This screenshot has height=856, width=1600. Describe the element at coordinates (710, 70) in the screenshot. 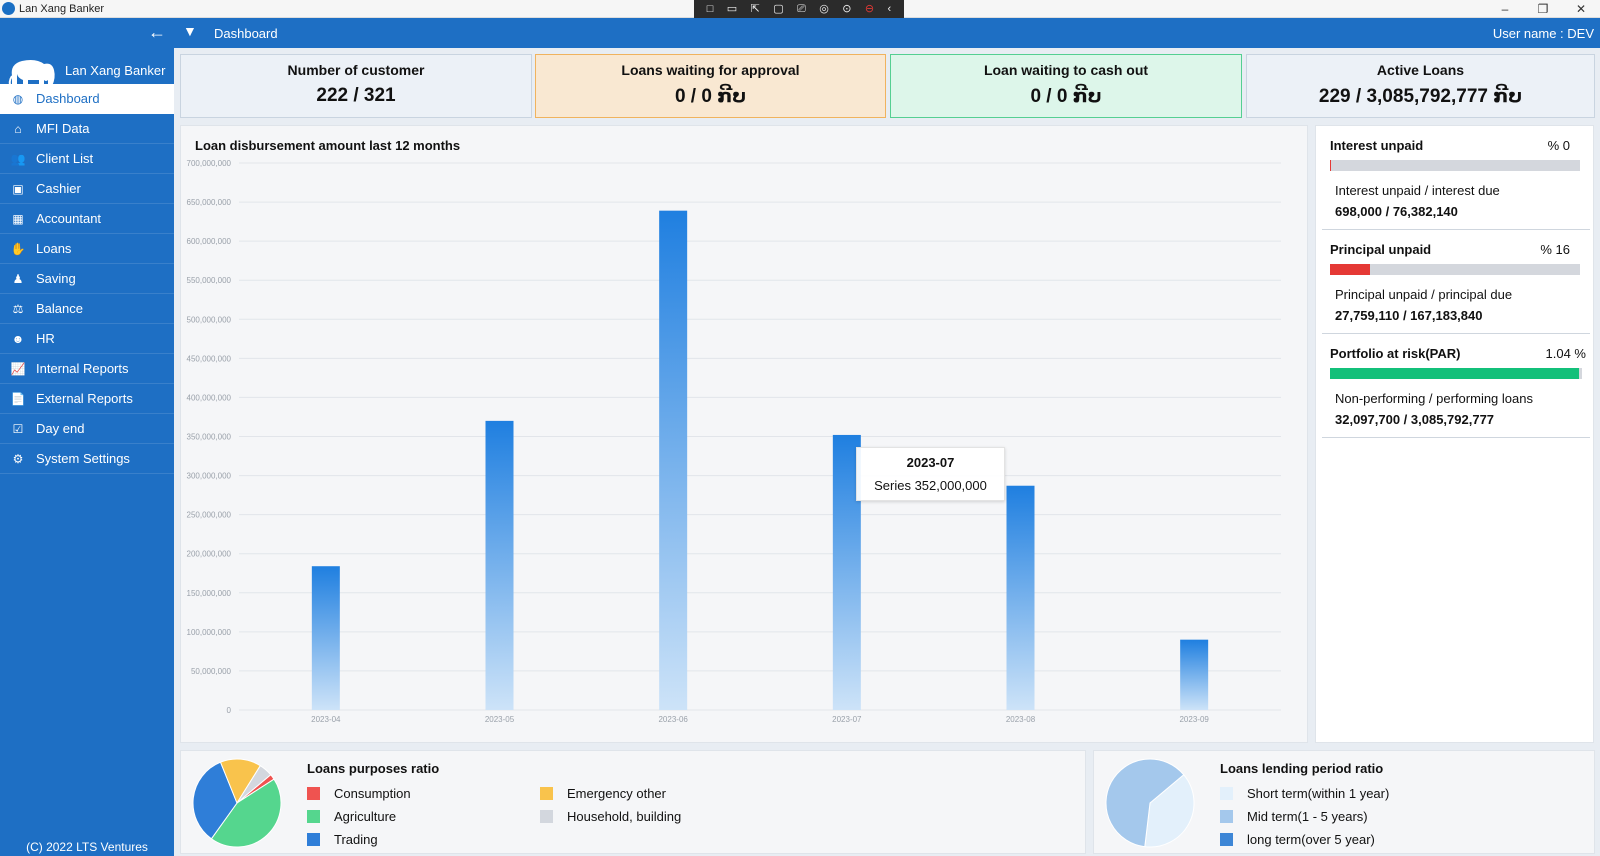

I see `card-title: Loans waiting for approval` at that location.